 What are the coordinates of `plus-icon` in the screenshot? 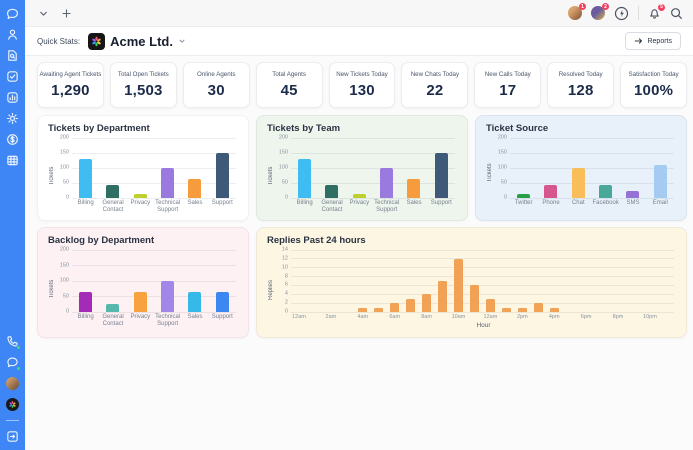 It's located at (66, 13).